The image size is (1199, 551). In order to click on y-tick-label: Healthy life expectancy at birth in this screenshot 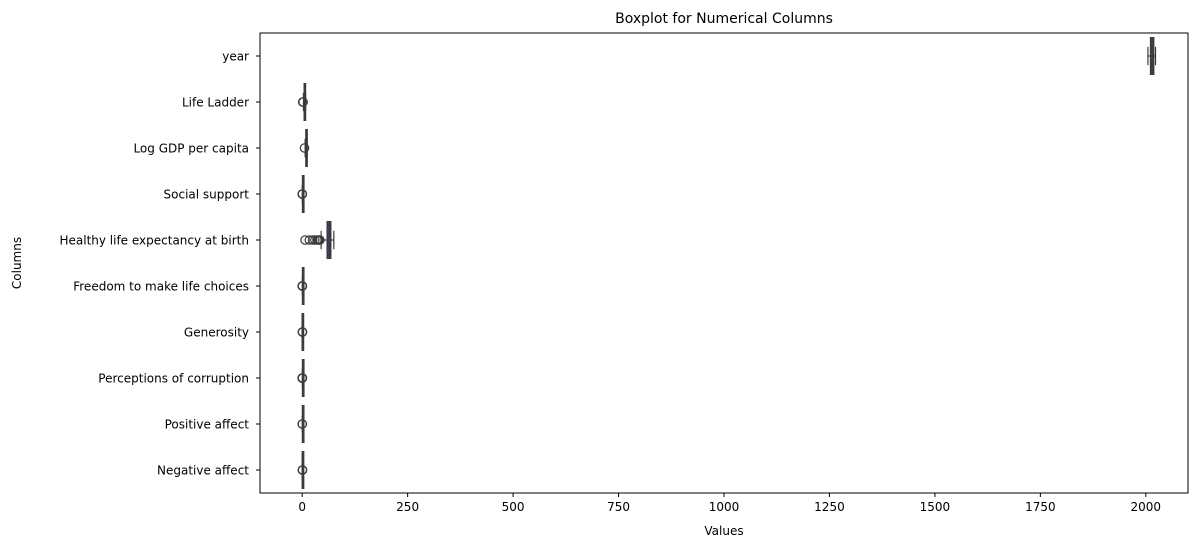, I will do `click(154, 241)`.